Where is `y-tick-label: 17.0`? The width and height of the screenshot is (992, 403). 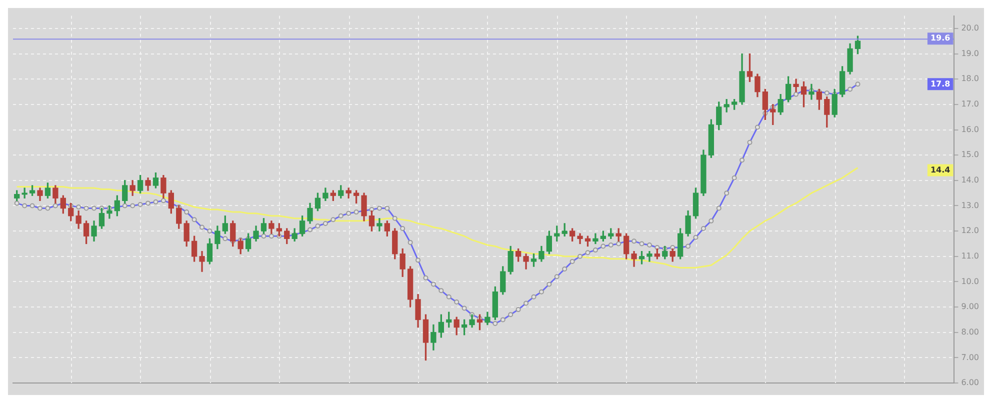
y-tick-label: 17.0 is located at coordinates (970, 104).